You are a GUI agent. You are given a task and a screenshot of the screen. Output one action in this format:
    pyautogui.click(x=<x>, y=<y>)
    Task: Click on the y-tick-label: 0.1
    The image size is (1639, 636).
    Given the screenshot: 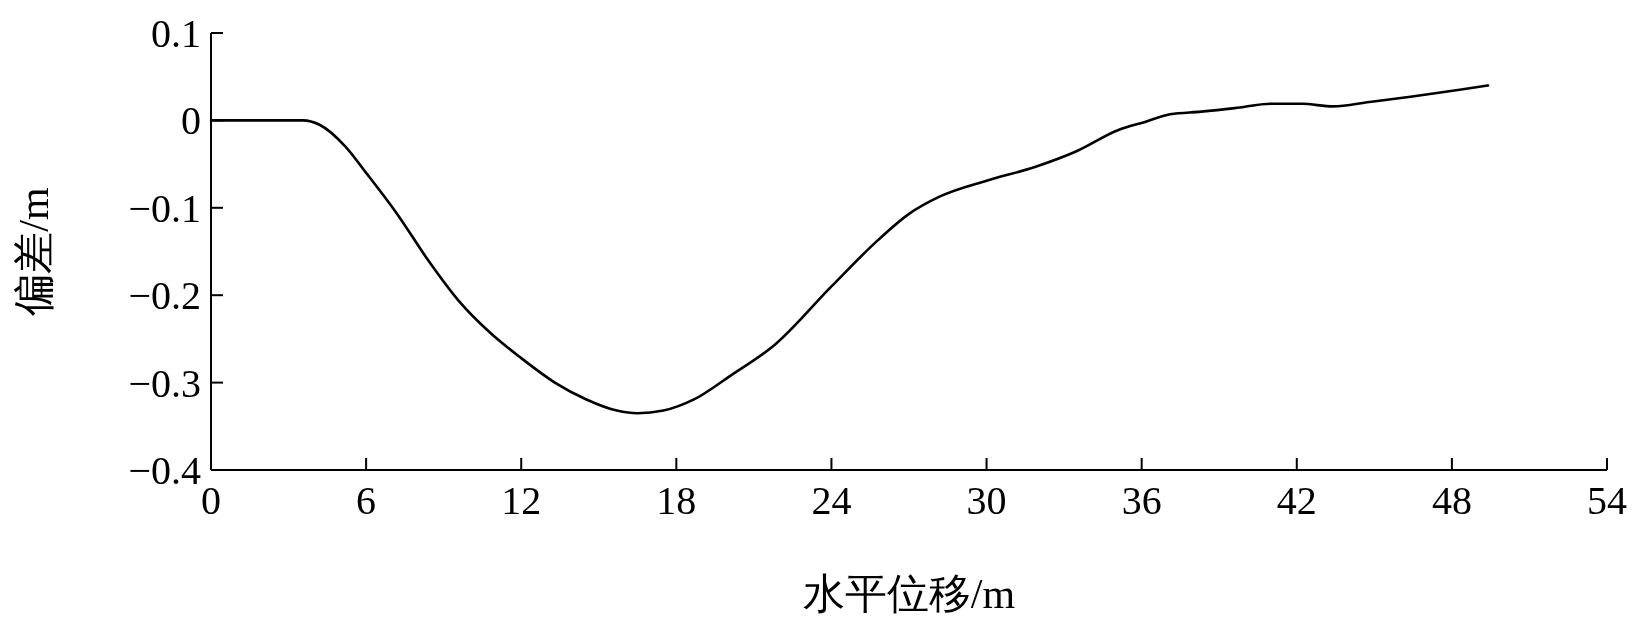 What is the action you would take?
    pyautogui.click(x=176, y=33)
    